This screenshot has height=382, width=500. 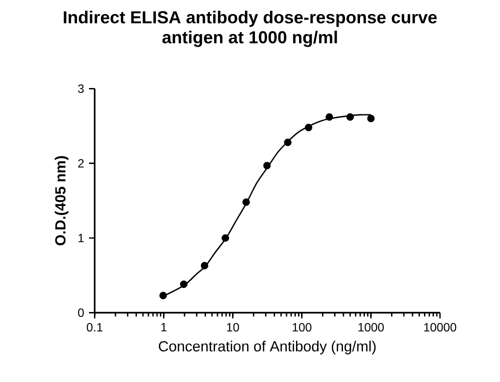 I want to click on x-tick-label: 1, so click(x=163, y=327).